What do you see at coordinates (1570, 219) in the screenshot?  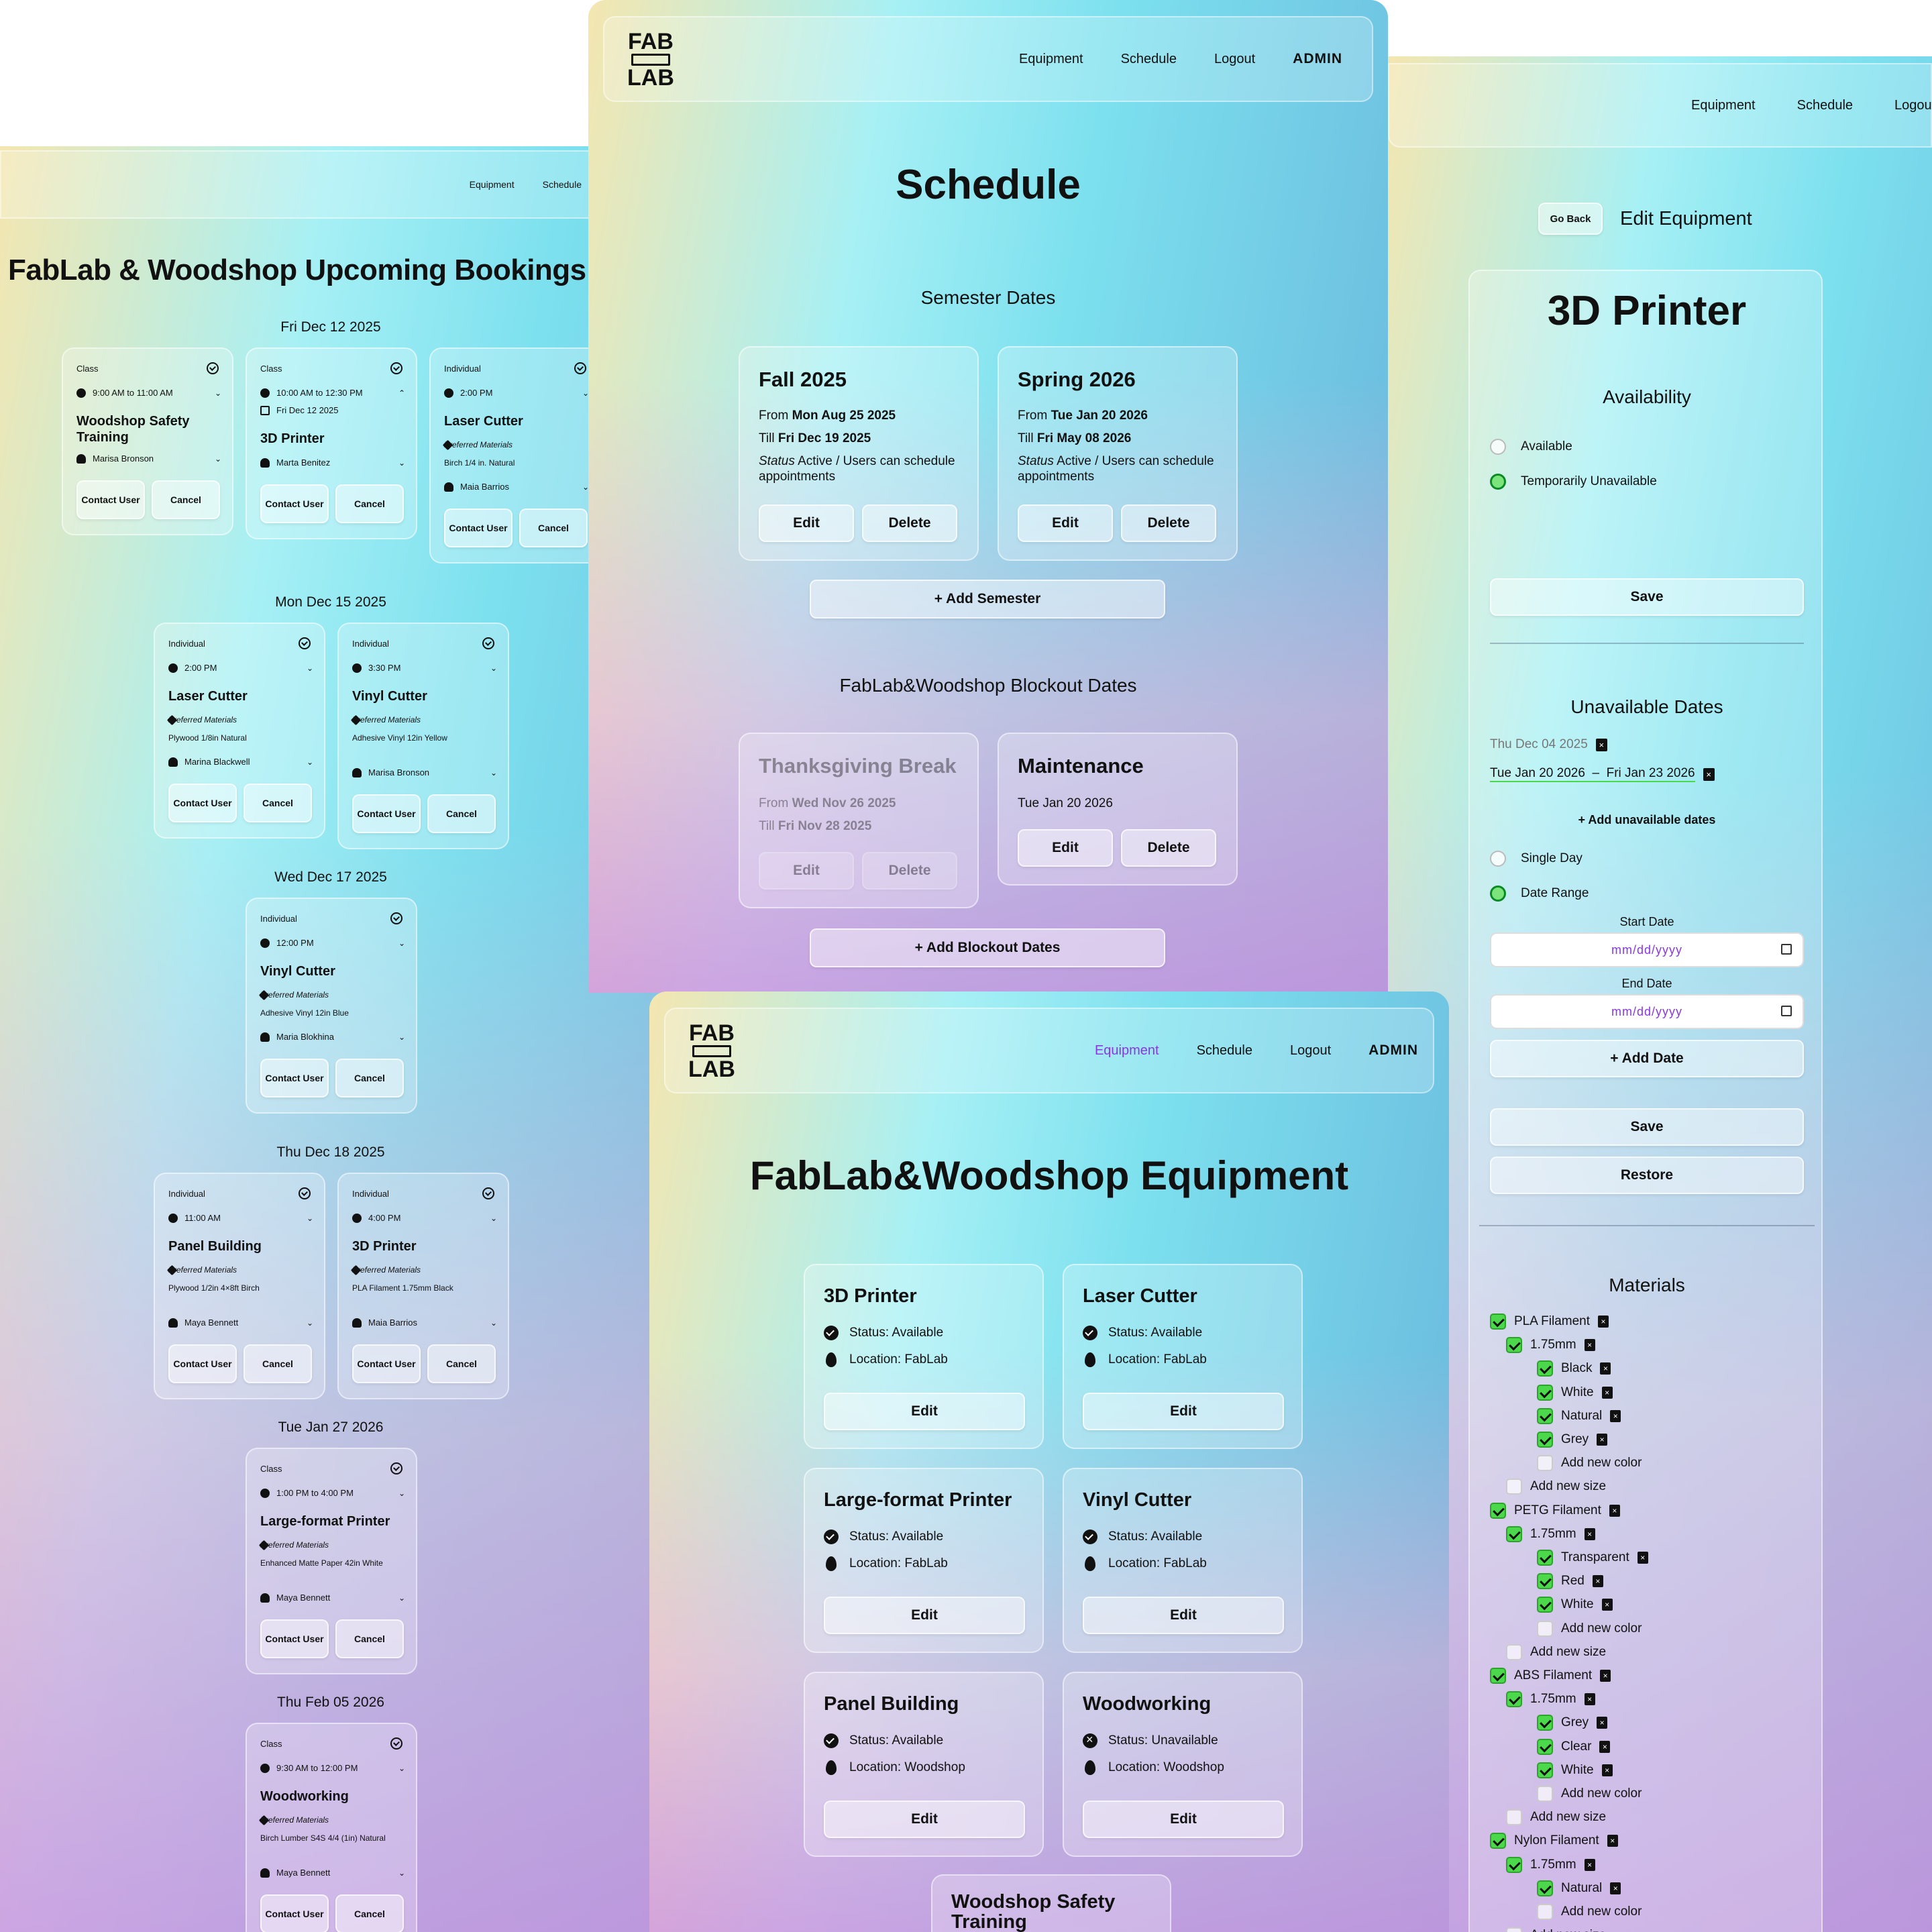 I see `go-back-button: Go Back` at bounding box center [1570, 219].